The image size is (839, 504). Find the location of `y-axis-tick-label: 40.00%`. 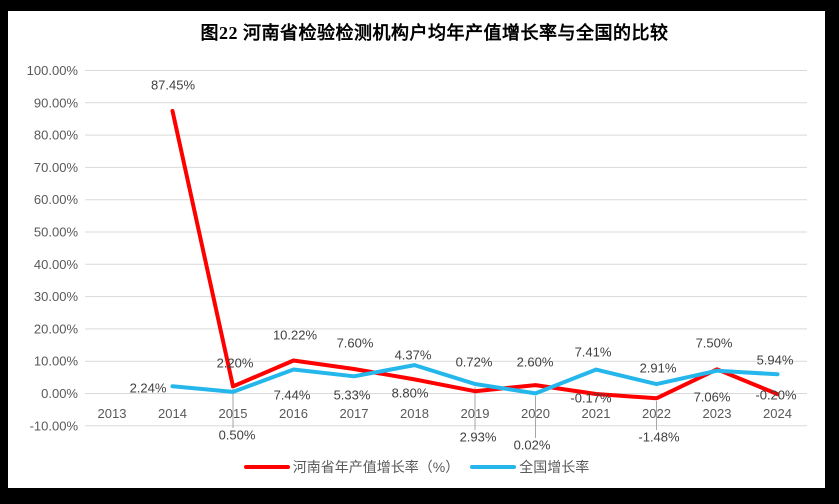

y-axis-tick-label: 40.00% is located at coordinates (56, 264).